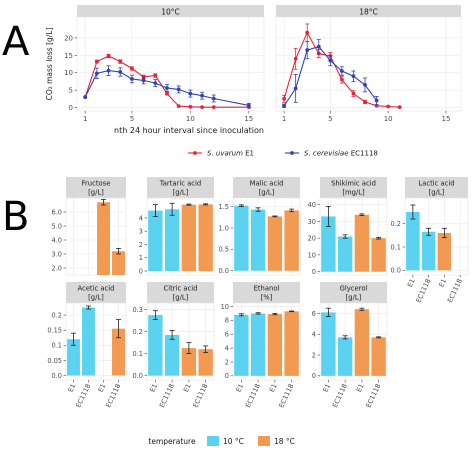 The width and height of the screenshot is (474, 459). What do you see at coordinates (95, 289) in the screenshot?
I see `facet-title-line: Acetic acid` at bounding box center [95, 289].